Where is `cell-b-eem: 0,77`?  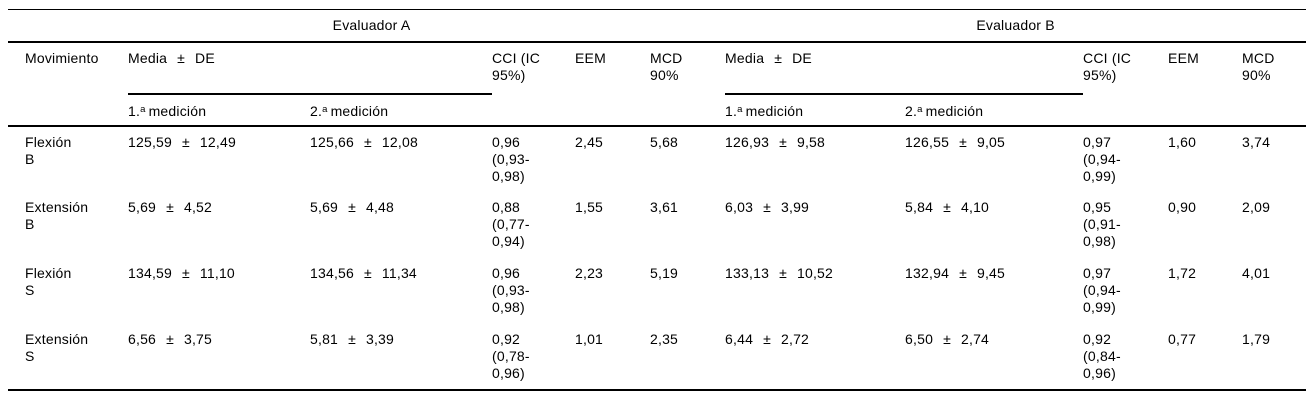 cell-b-eem: 0,77 is located at coordinates (1182, 339).